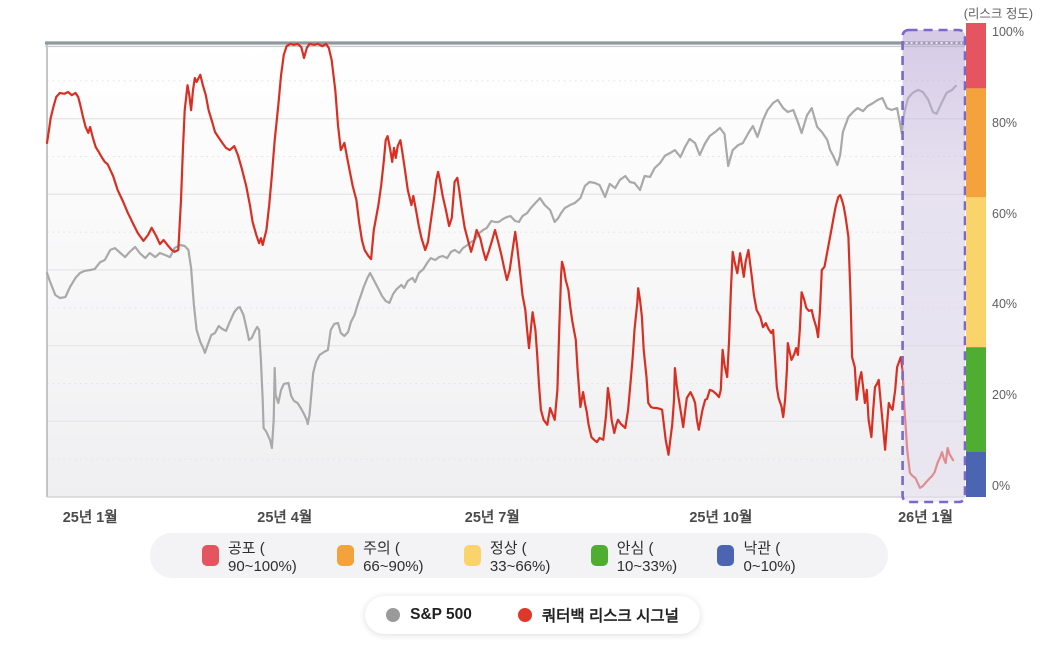 The height and width of the screenshot is (654, 1061). Describe the element at coordinates (726, 555) in the screenshot. I see `optimism-color-chip` at that location.